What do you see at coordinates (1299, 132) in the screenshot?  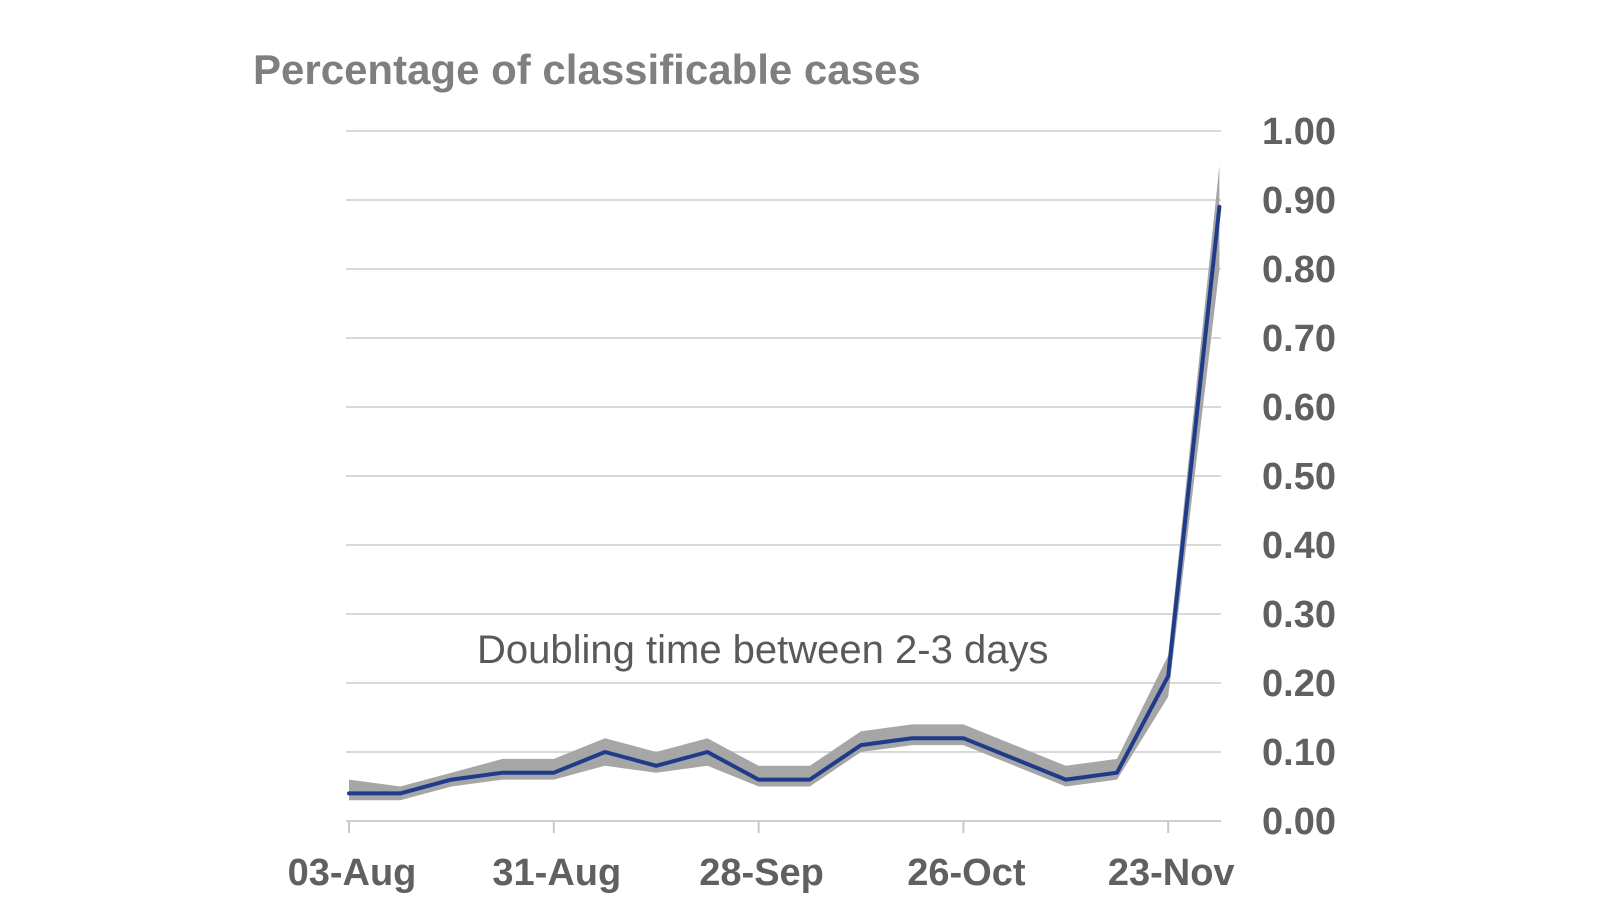 I see `y-tick-label: 1.00` at bounding box center [1299, 132].